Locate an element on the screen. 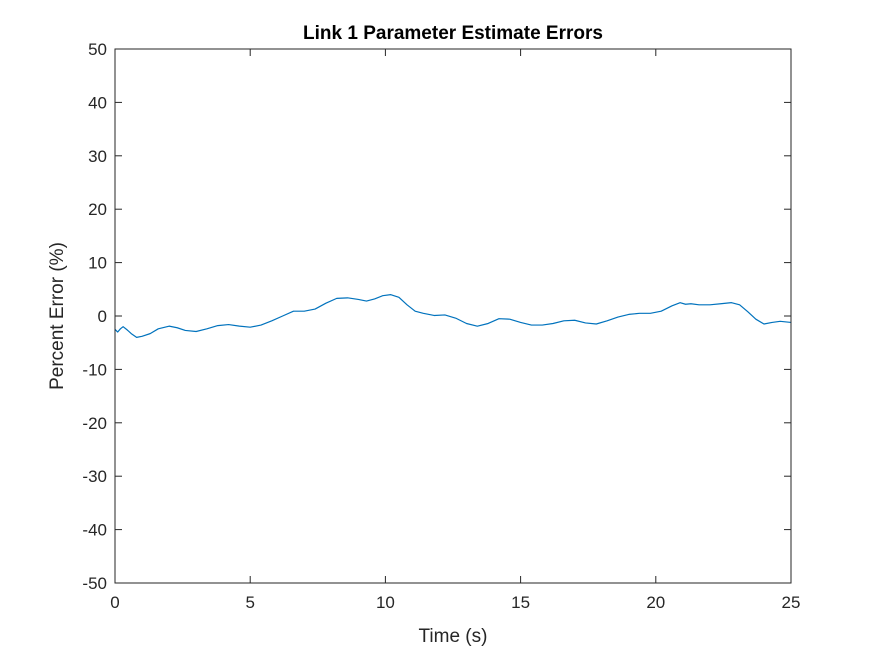 This screenshot has height=656, width=875. y-tick-label: -50 is located at coordinates (94, 583).